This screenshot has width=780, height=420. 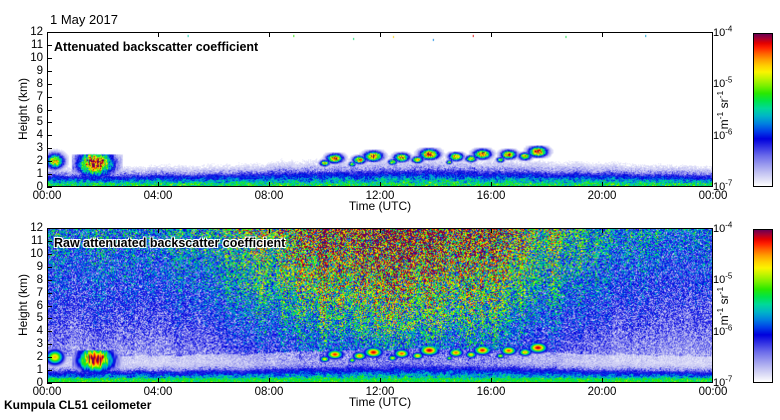 I want to click on colorbar-tick-bottom-1: 10⁻⁵, so click(x=723, y=279).